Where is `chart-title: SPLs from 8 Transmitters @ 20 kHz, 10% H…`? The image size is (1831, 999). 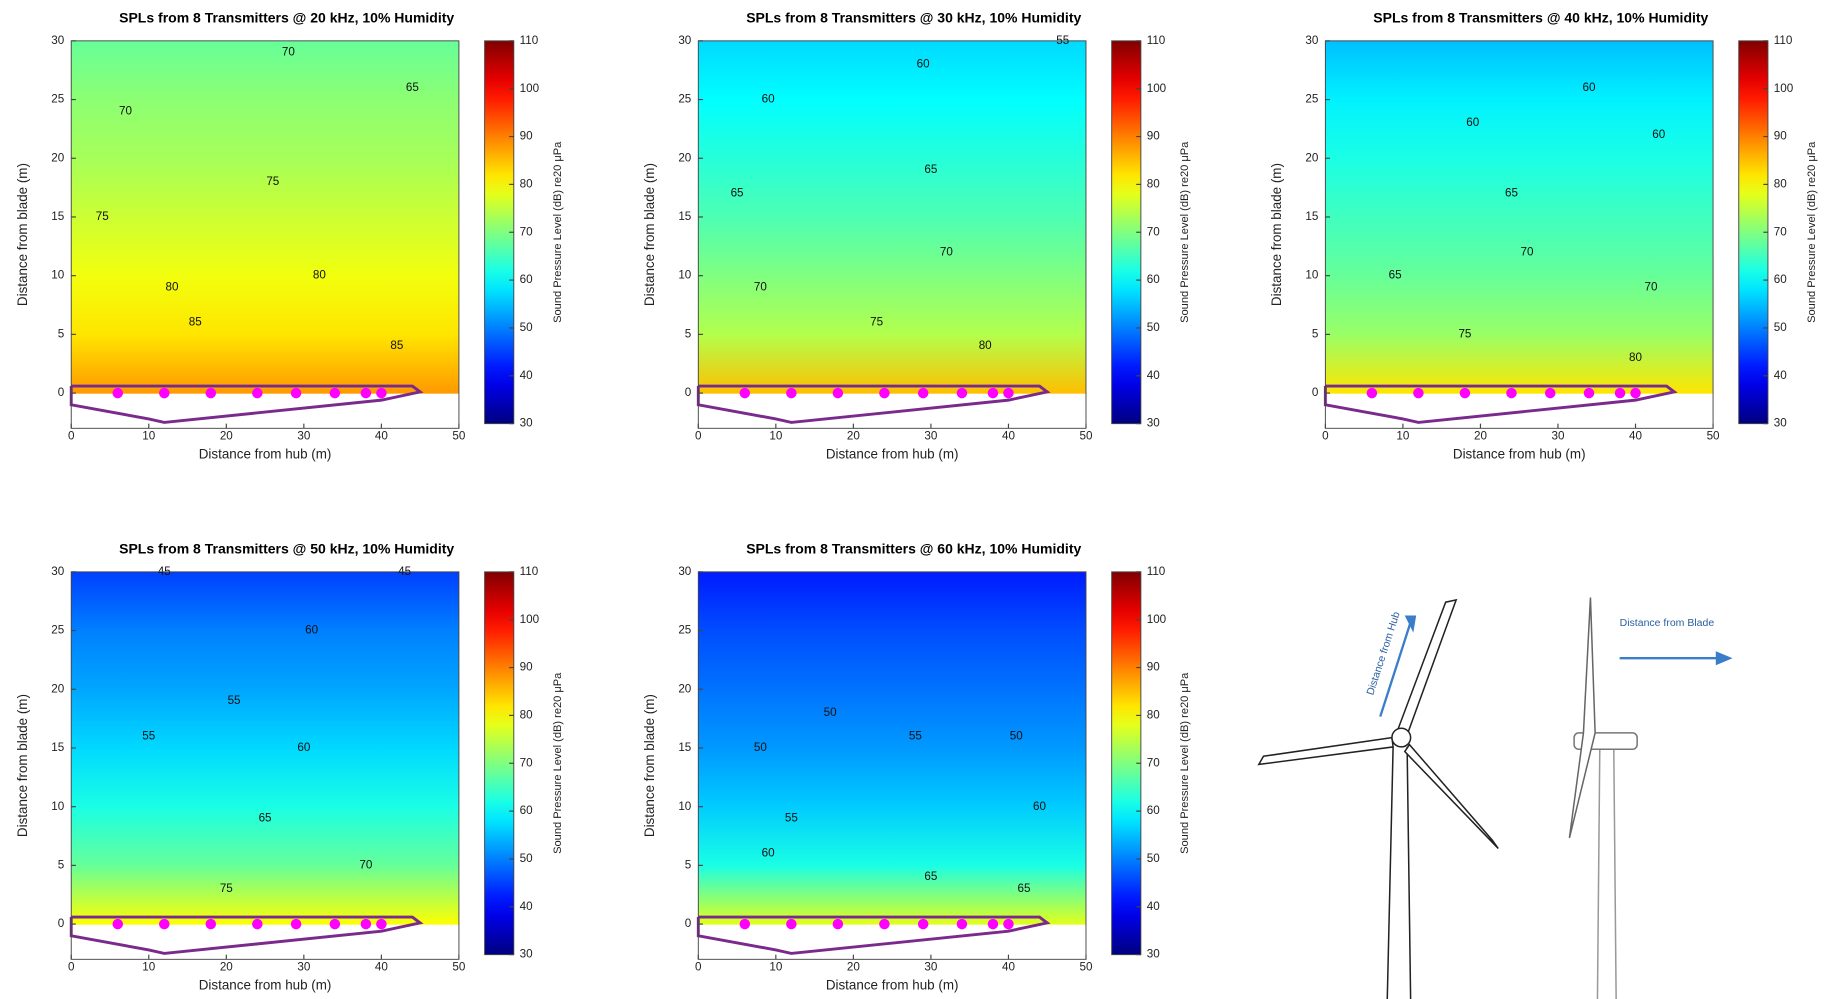
chart-title: SPLs from 8 Transmitters @ 20 kHz, 10% H… is located at coordinates (286, 17).